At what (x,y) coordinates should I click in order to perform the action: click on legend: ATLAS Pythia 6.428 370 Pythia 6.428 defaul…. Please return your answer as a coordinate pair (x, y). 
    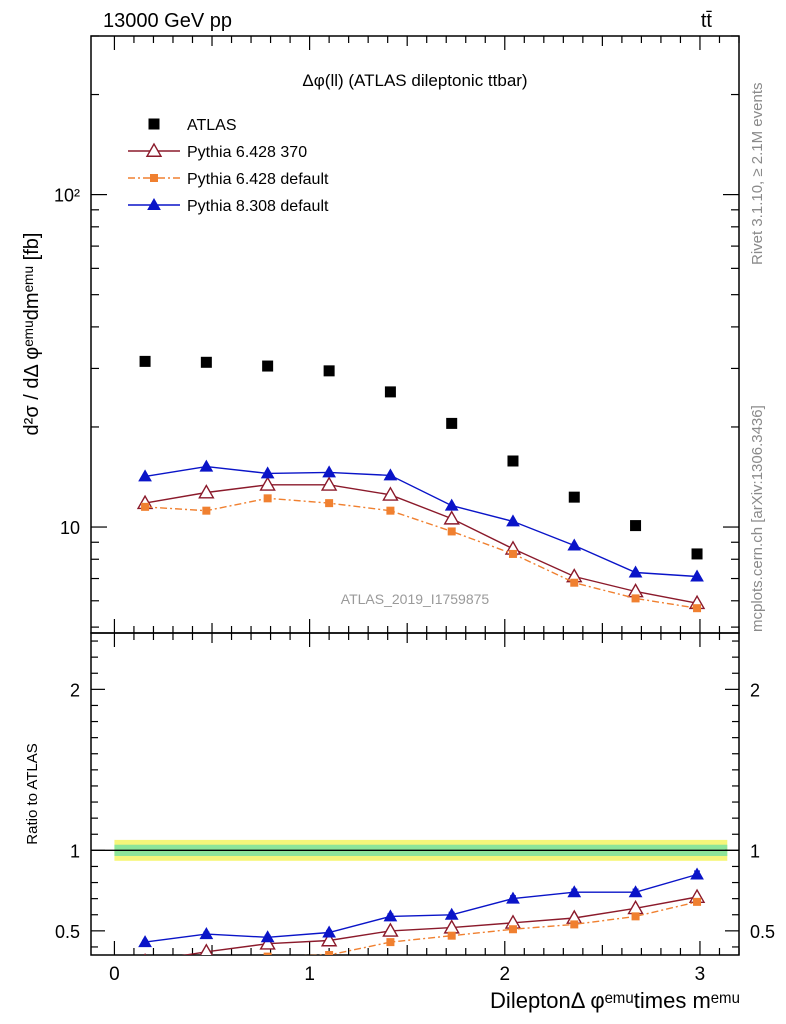
    Looking at the image, I should click on (228, 166).